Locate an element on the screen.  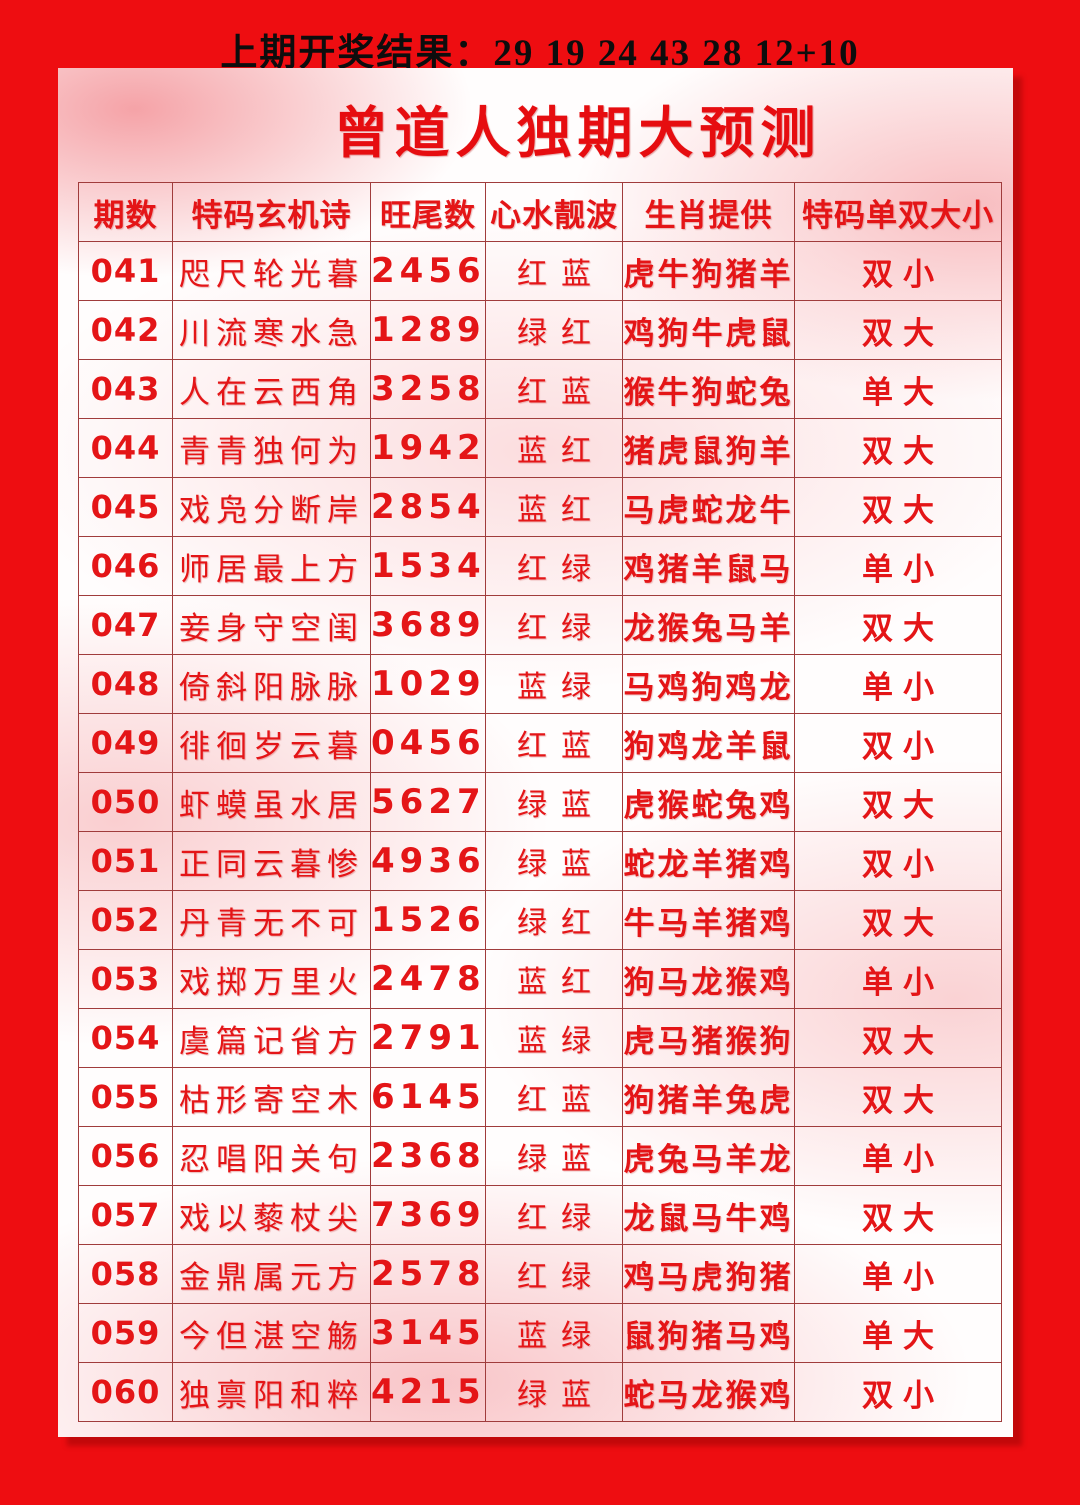
period-cell: 056 is located at coordinates (125, 1156).